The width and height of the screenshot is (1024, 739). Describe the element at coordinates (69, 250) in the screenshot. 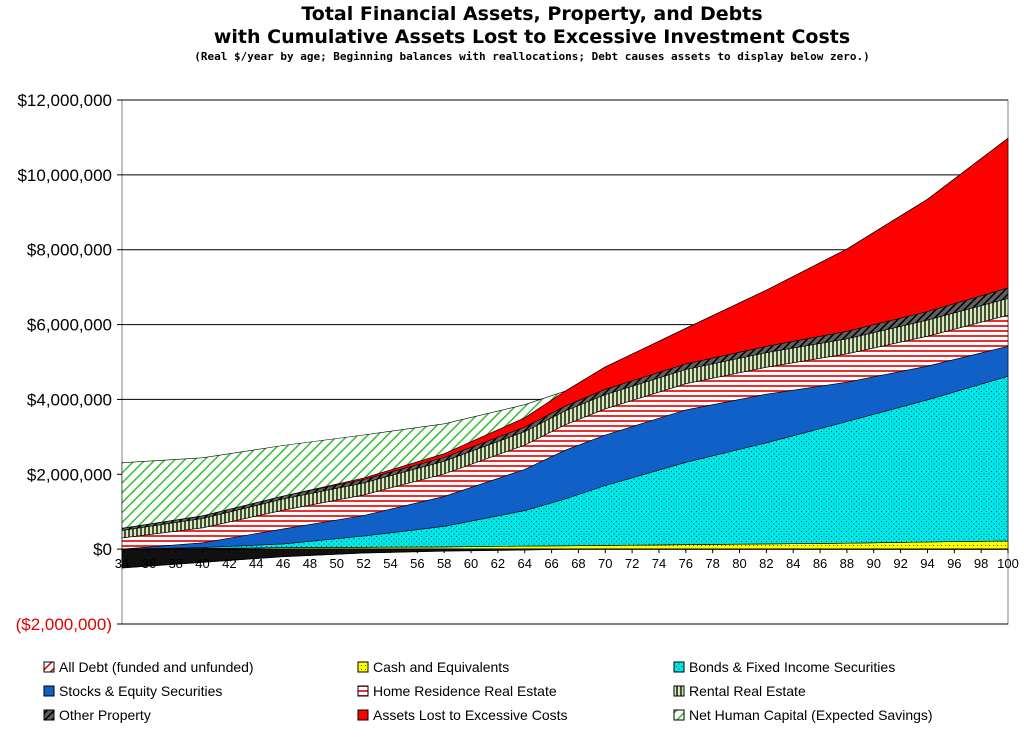

I see `y-tick-label: $8,000,000` at that location.